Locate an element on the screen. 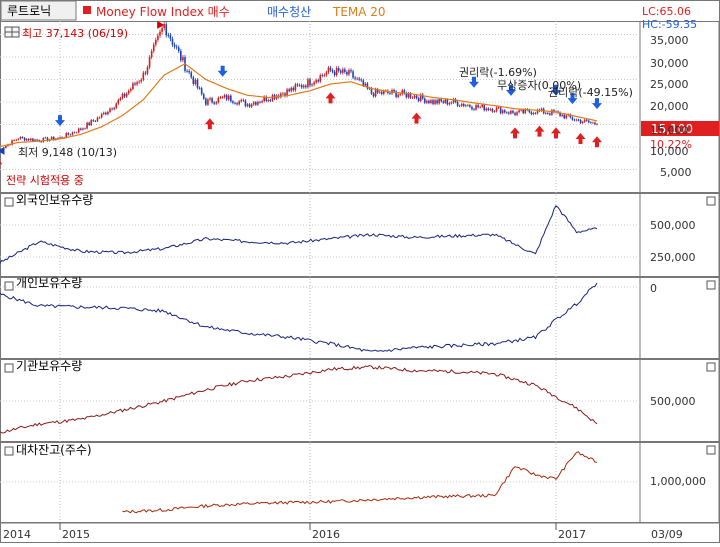  rights-ex-label-2: 권리락(-49.15%) is located at coordinates (590, 92).